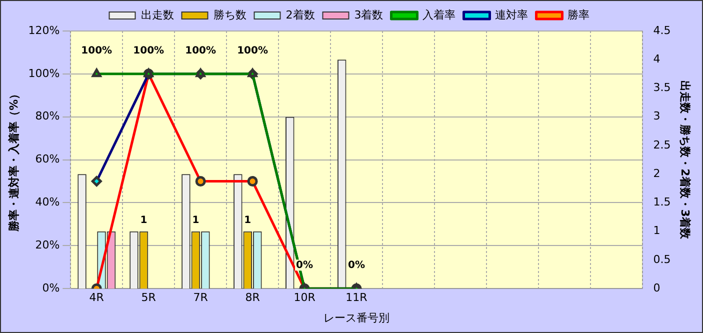  Describe the element at coordinates (656, 231) in the screenshot. I see `y2-tick-label: 1` at that location.